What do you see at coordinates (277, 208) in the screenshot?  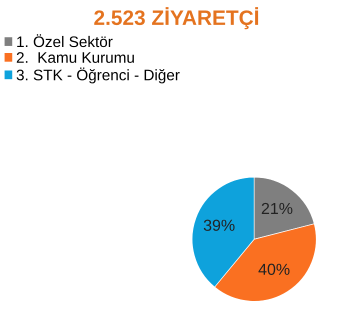 I see `data-label: 21%` at bounding box center [277, 208].